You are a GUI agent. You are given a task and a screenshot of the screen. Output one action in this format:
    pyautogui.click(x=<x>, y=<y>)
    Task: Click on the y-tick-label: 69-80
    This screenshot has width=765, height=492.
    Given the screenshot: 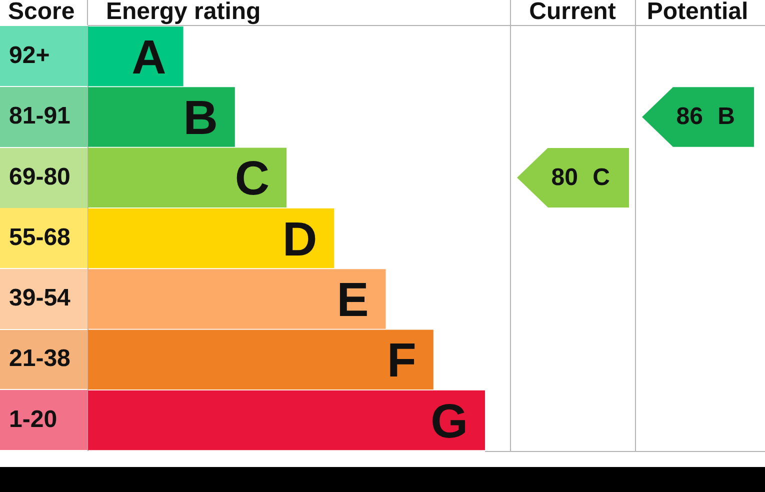 What is the action you would take?
    pyautogui.click(x=39, y=176)
    